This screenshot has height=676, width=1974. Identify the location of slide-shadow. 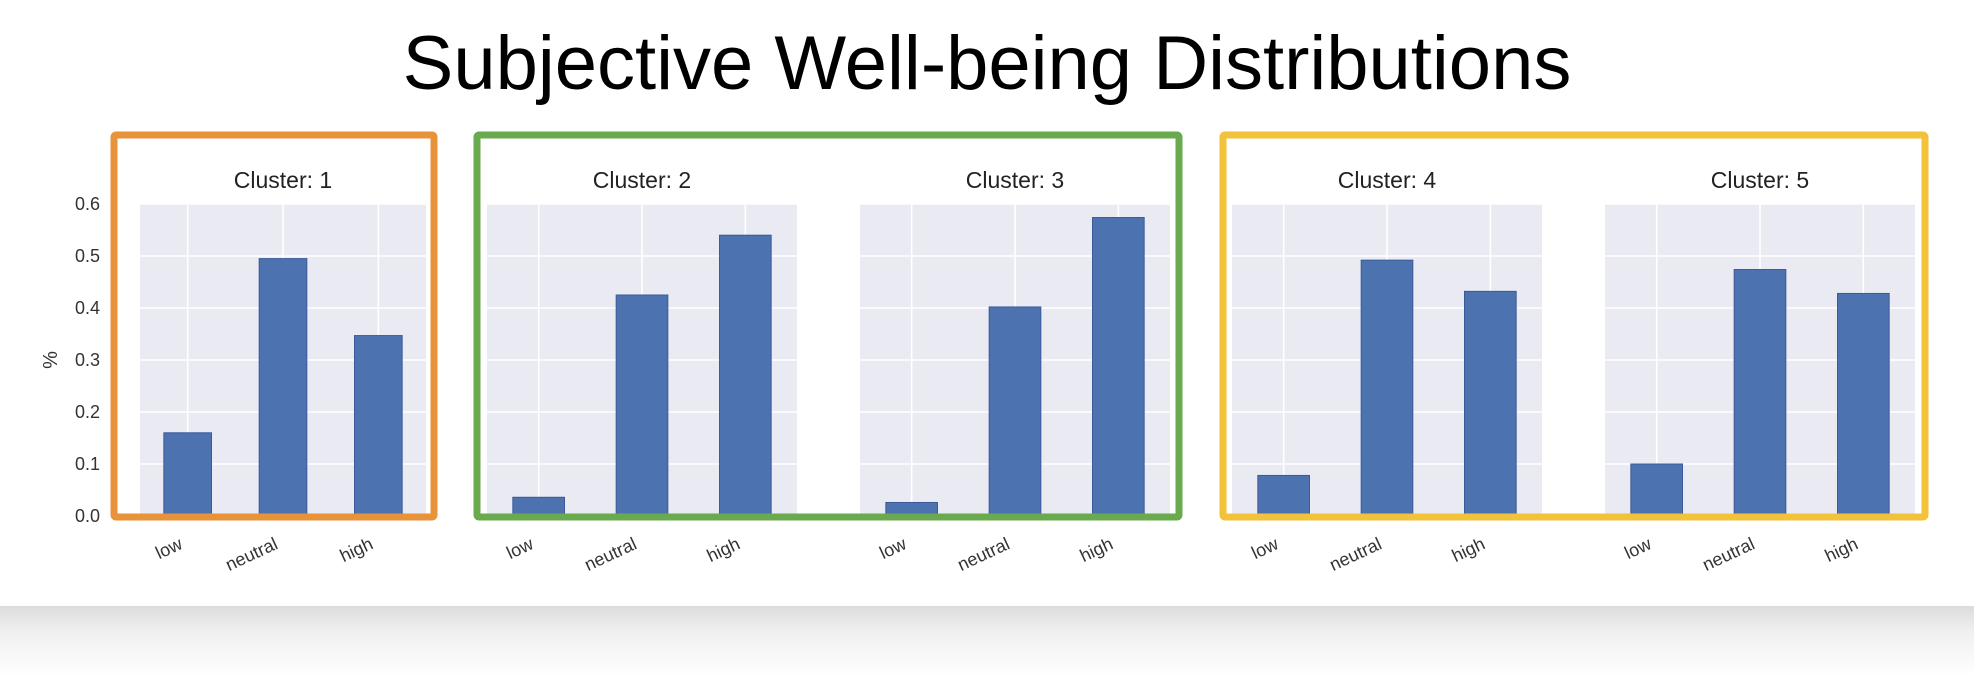
(987, 641).